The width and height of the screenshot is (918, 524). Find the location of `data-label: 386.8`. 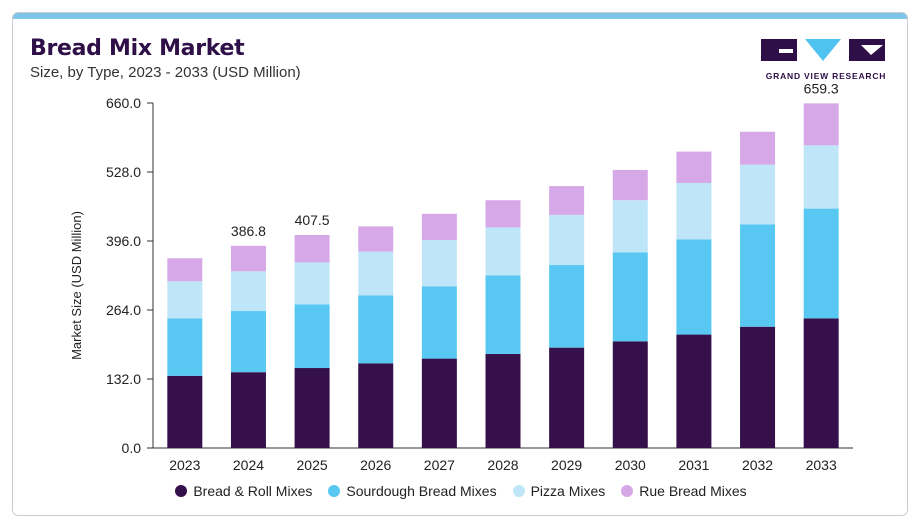

data-label: 386.8 is located at coordinates (248, 231).